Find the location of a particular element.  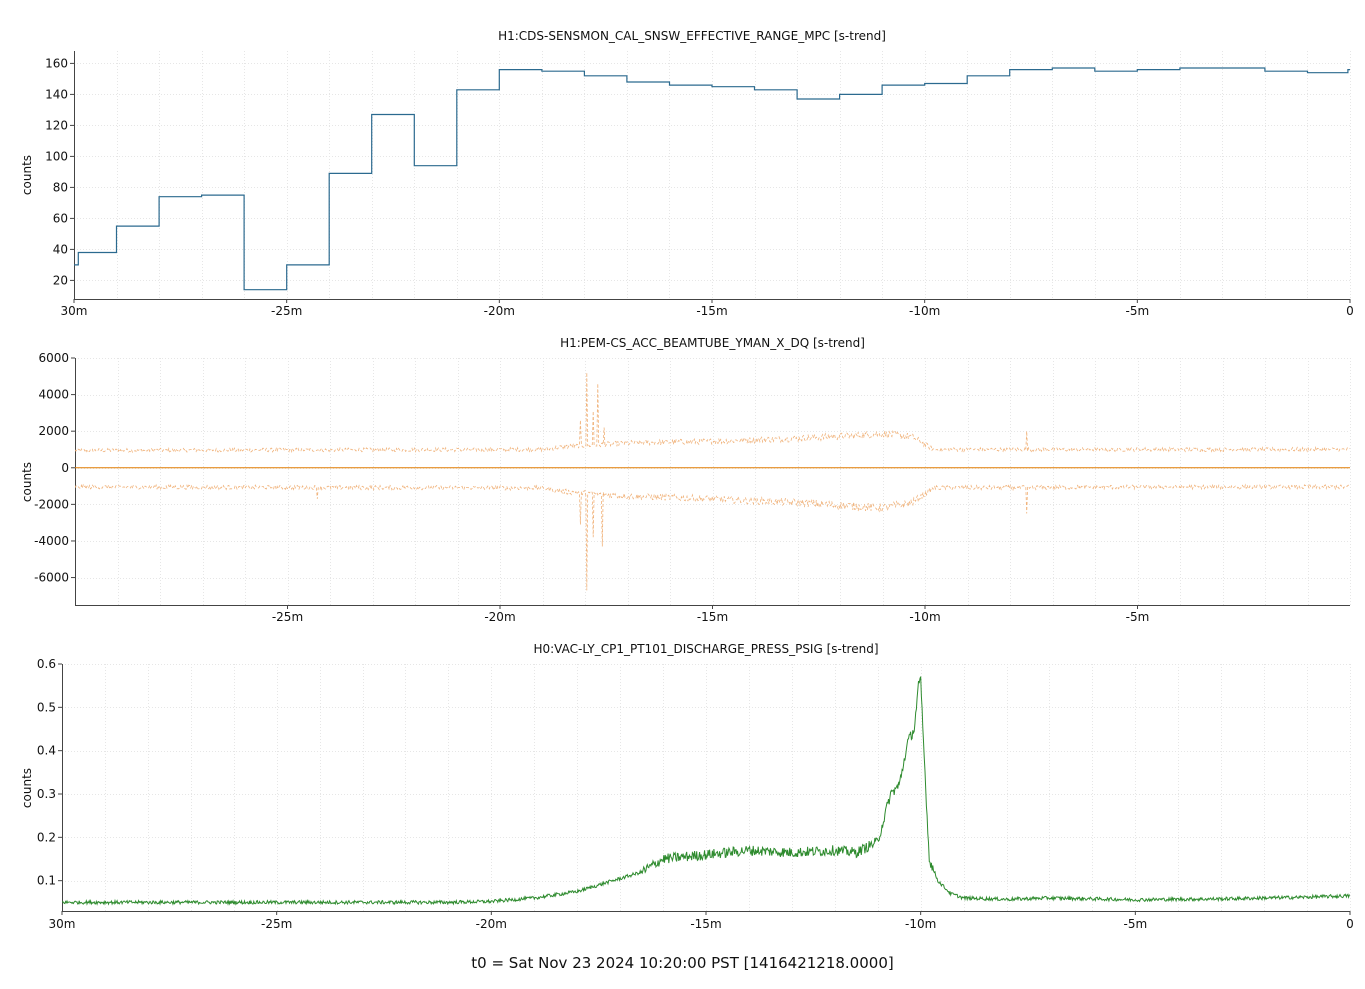

y-tick-label: 2000 is located at coordinates (53, 431).